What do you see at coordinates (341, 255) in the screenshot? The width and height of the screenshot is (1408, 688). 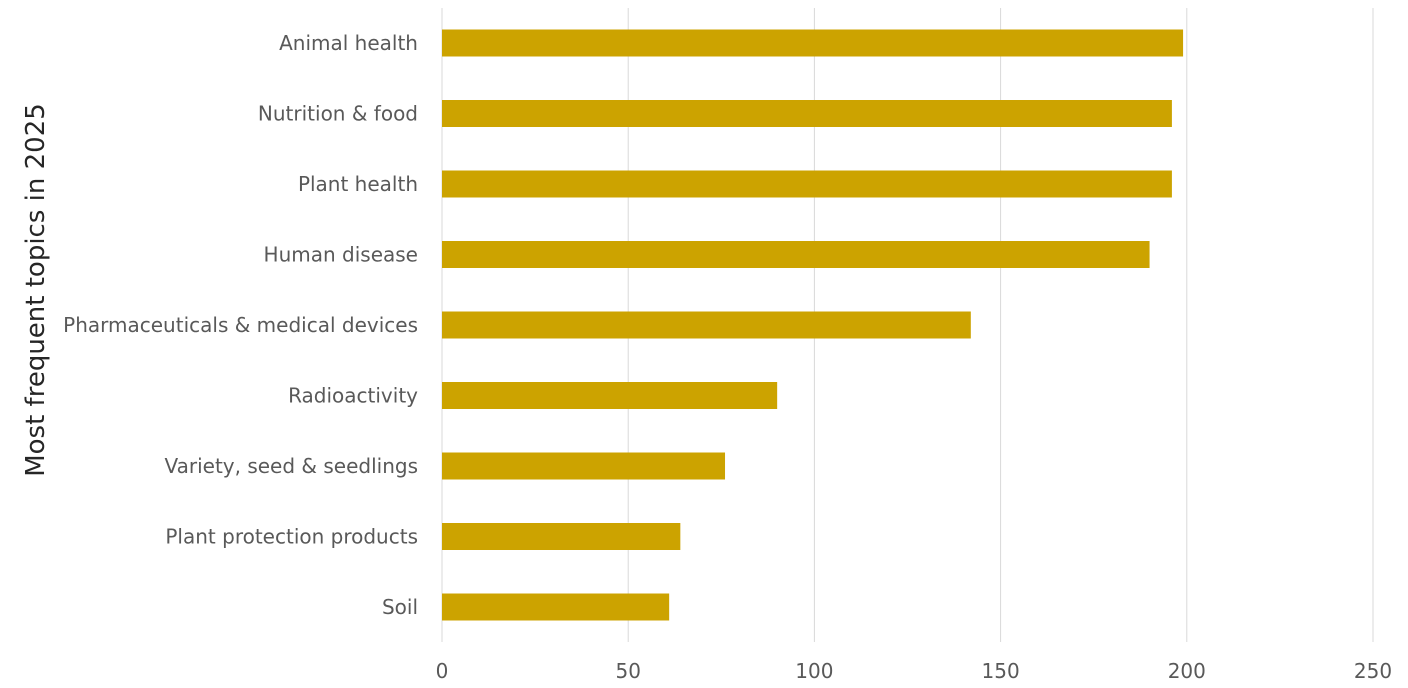 I see `category-label: Human disease` at bounding box center [341, 255].